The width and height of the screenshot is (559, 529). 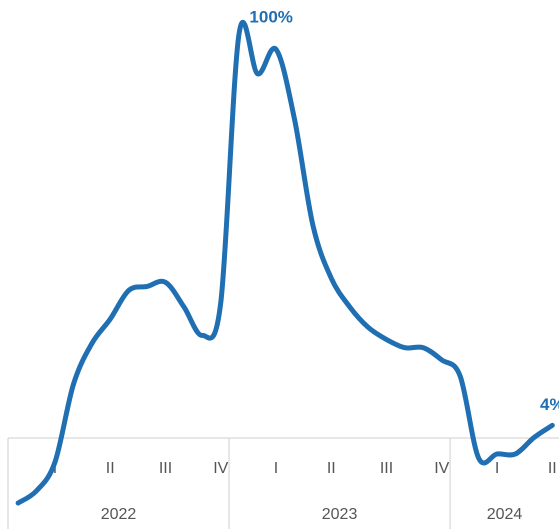 What do you see at coordinates (270, 16) in the screenshot?
I see `value-label: 100%` at bounding box center [270, 16].